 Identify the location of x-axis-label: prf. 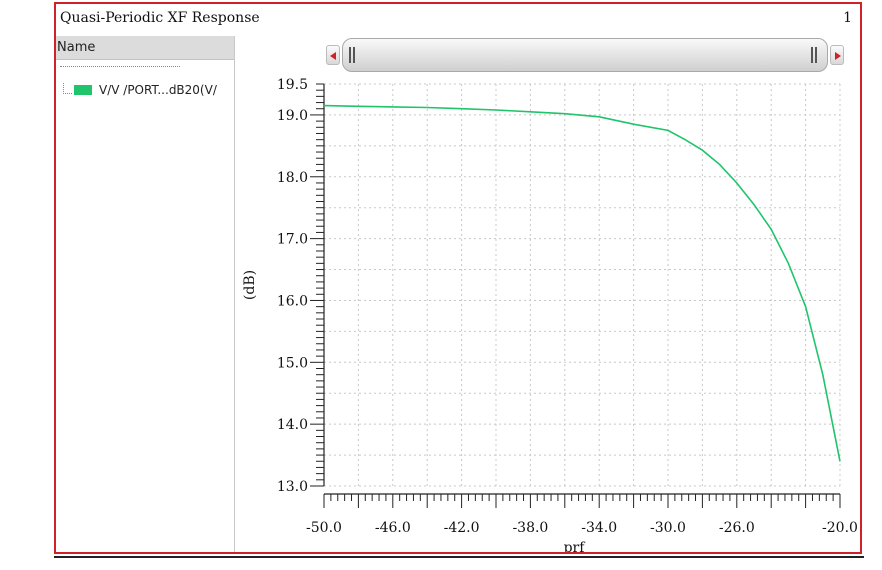
(575, 546).